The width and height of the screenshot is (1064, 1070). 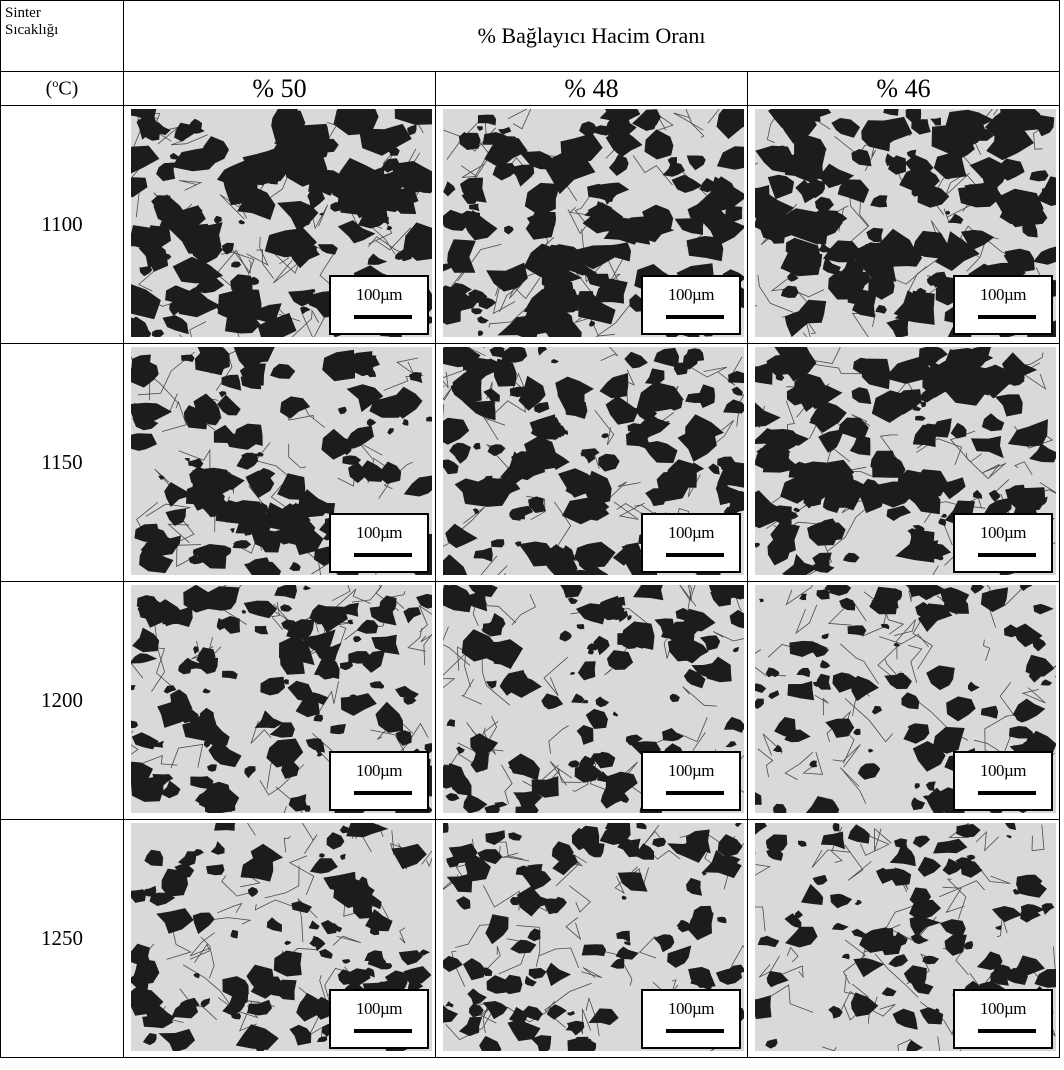 I want to click on temperature-label: 1100, so click(x=62, y=224).